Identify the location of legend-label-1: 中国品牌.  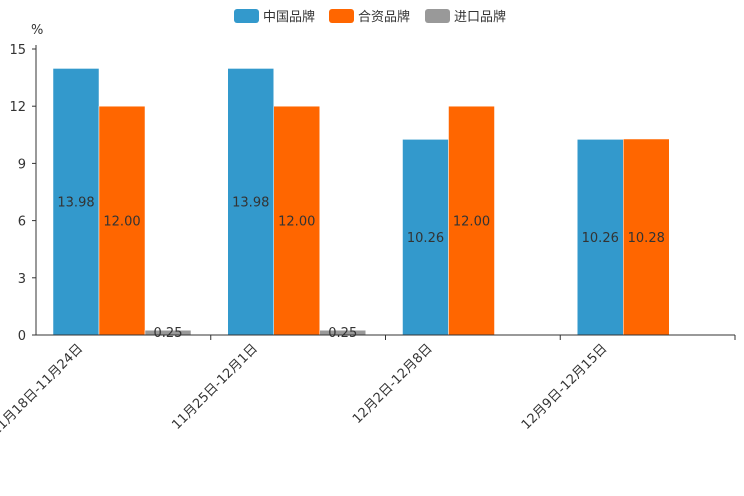
(289, 17).